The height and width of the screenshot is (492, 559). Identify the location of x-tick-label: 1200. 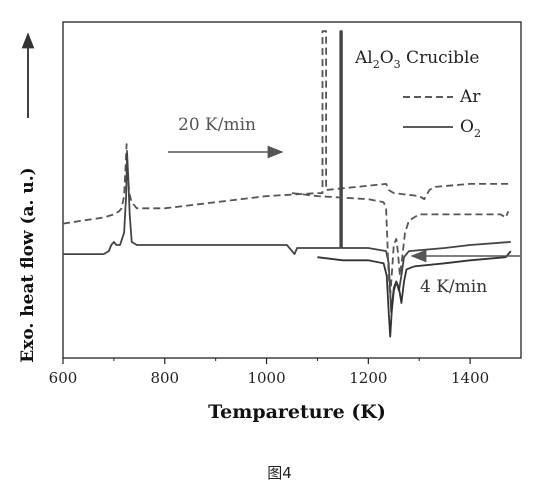
(368, 378).